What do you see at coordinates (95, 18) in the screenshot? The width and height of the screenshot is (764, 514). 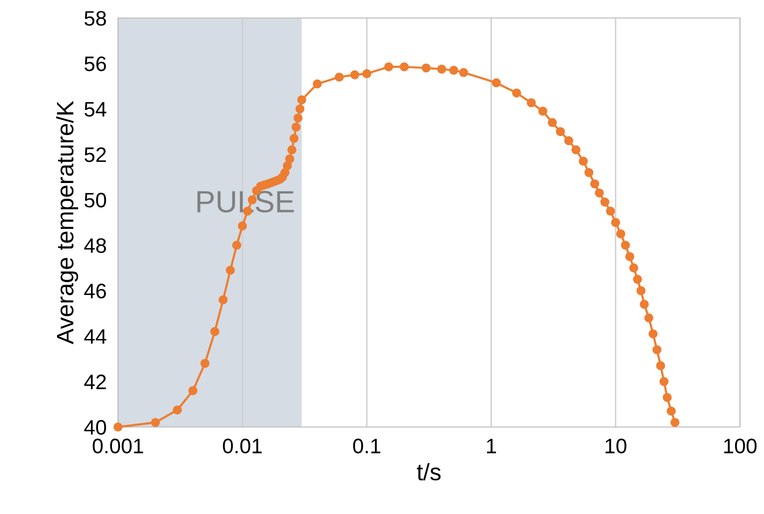 I see `y-tick-label: 58` at bounding box center [95, 18].